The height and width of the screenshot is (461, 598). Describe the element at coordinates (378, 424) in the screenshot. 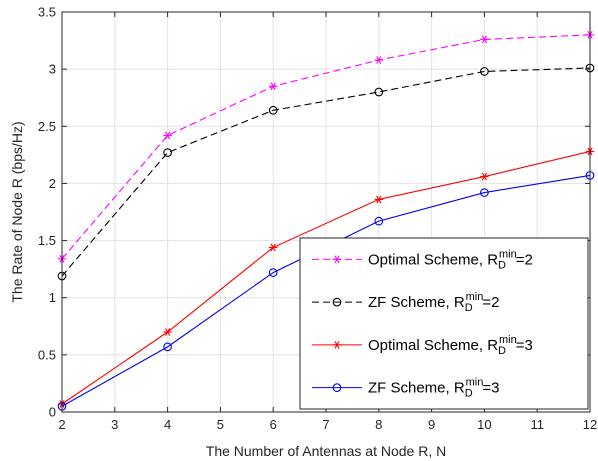

I see `x-tick-label: 8` at that location.